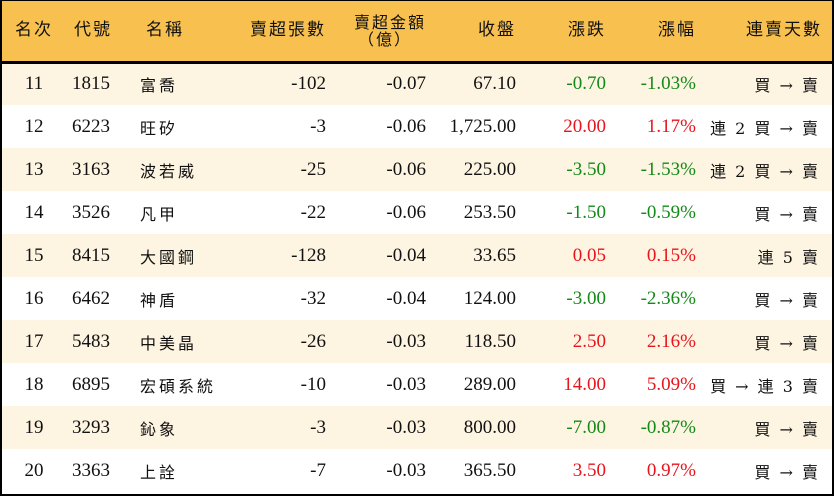 The height and width of the screenshot is (496, 834). What do you see at coordinates (677, 30) in the screenshot?
I see `header-change-pct: 漲幅` at bounding box center [677, 30].